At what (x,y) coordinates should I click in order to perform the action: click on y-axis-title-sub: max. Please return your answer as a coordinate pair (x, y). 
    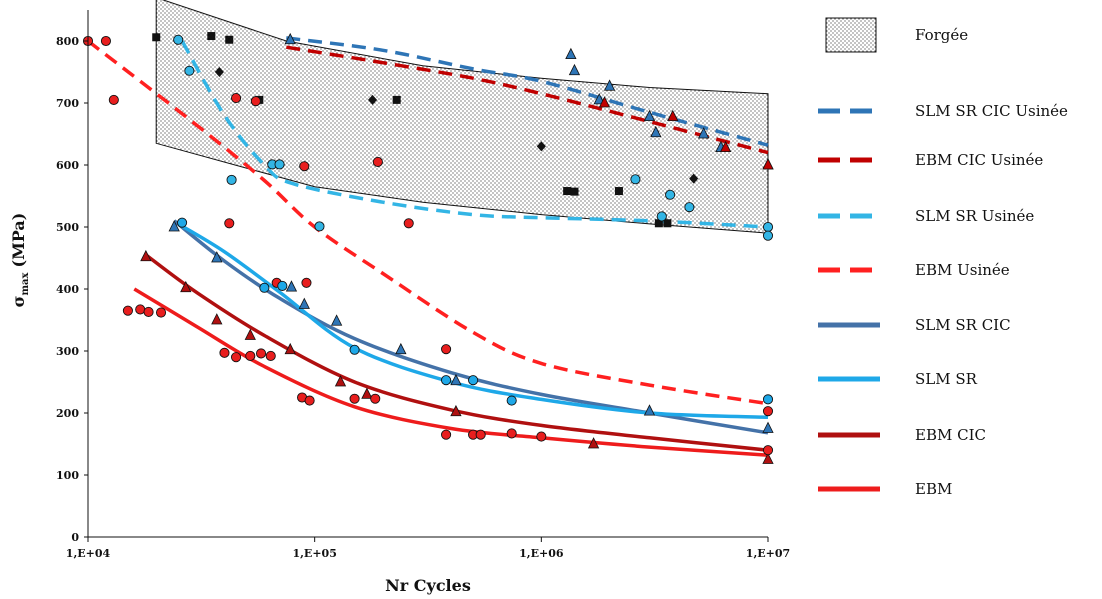
    Looking at the image, I should click on (25, 283).